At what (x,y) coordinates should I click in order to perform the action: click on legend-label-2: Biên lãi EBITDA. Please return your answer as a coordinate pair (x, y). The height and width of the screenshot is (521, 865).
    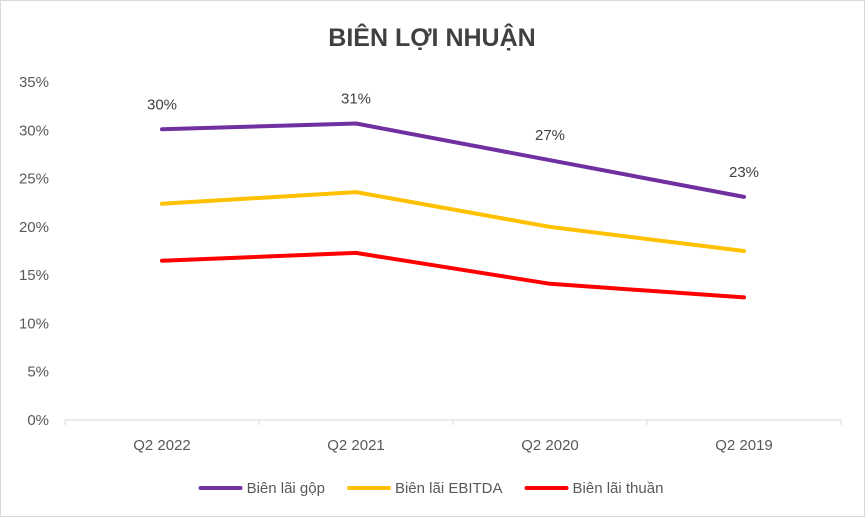
    Looking at the image, I should click on (449, 488).